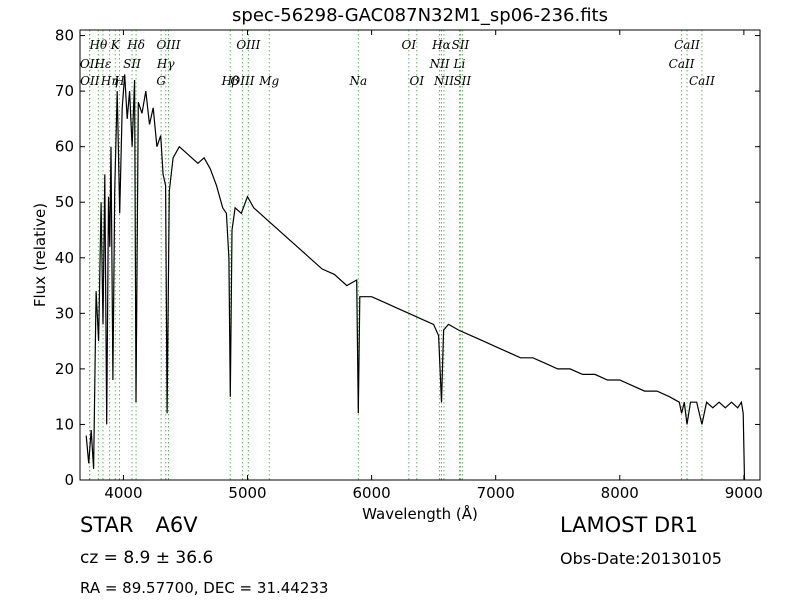 The height and width of the screenshot is (600, 800). Describe the element at coordinates (64, 36) in the screenshot. I see `y-tick-label-8: 80` at that location.